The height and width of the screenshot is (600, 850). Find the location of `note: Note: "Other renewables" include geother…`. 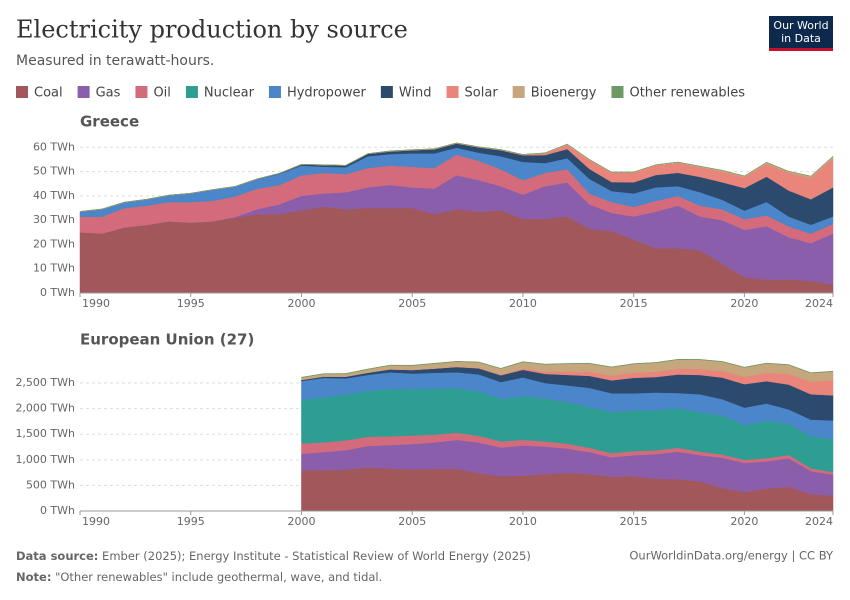

note: Note: "Other renewables" include geother… is located at coordinates (199, 577).